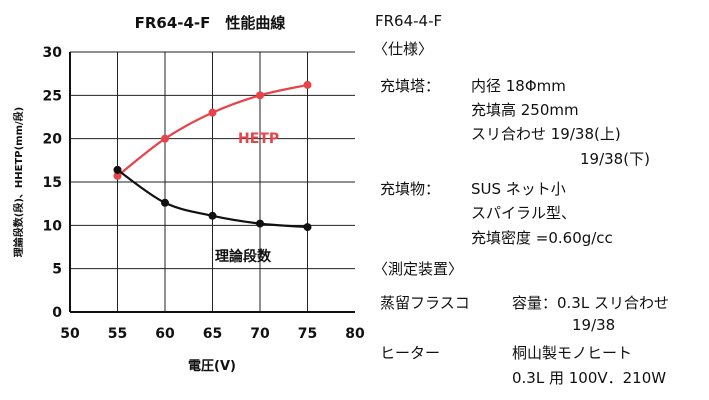 The image size is (709, 400). I want to click on y-tick-label: 30, so click(53, 53).